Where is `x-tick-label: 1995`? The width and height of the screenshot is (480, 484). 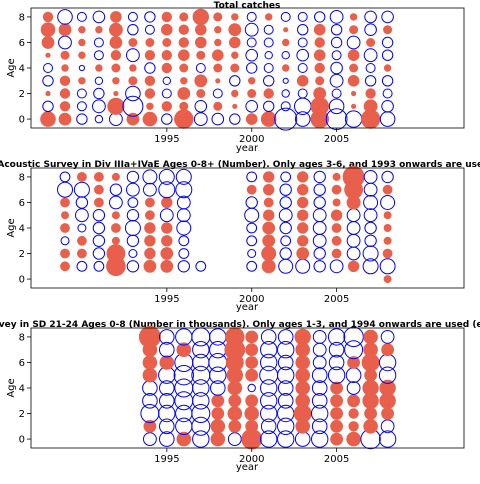 x-tick-label: 1995 is located at coordinates (166, 139).